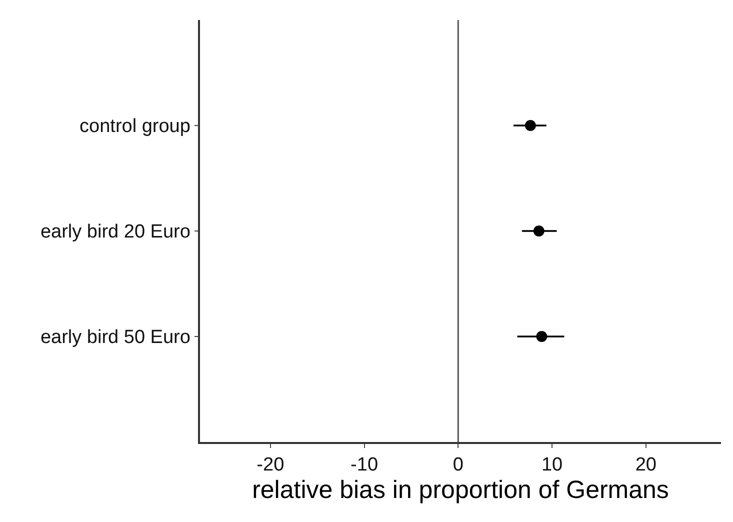  Describe the element at coordinates (364, 465) in the screenshot. I see `x-tick-label: -10` at that location.